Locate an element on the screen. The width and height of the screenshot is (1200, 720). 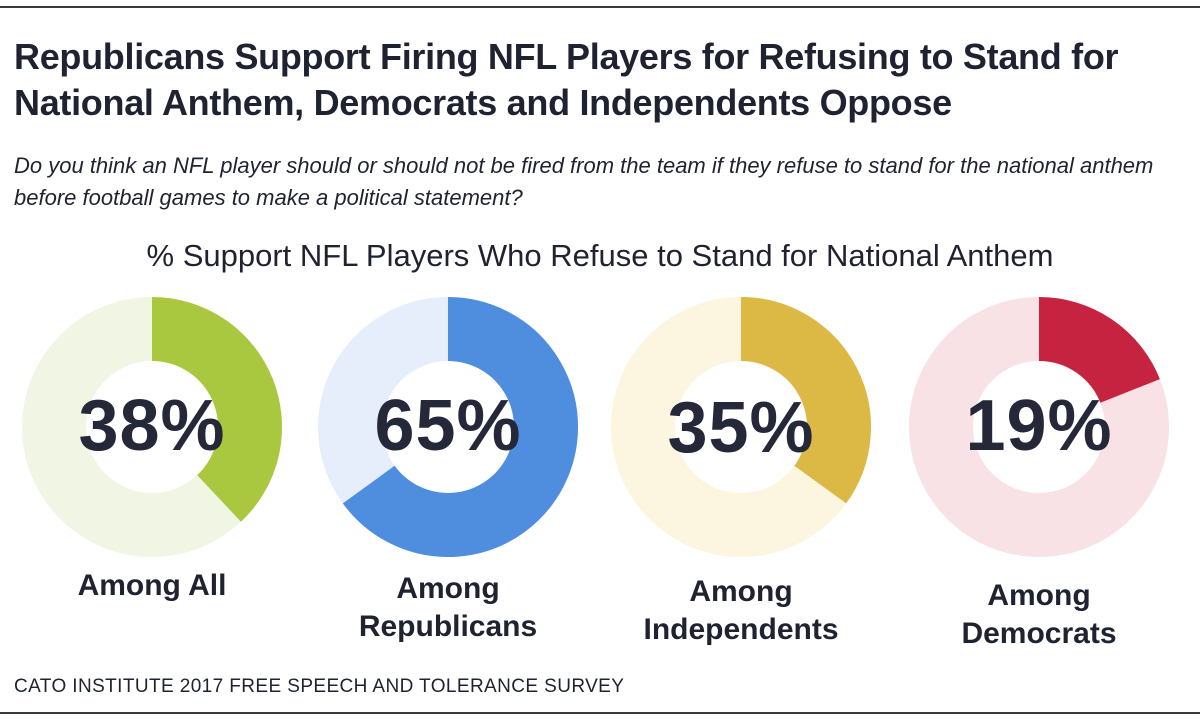
donut-among-independents is located at coordinates (741, 427).